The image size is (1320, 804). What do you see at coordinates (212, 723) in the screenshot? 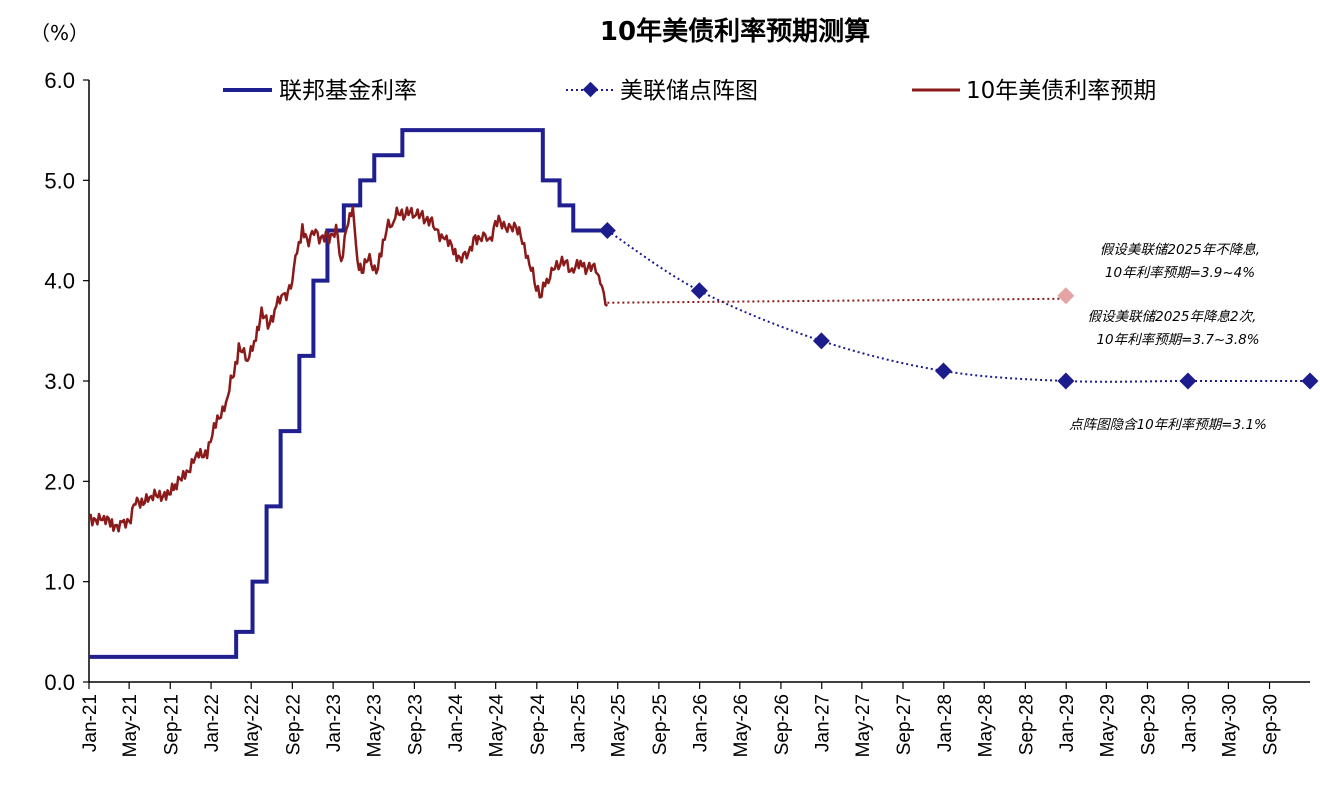
I see `x-tick-label: Jan-22` at bounding box center [212, 723].